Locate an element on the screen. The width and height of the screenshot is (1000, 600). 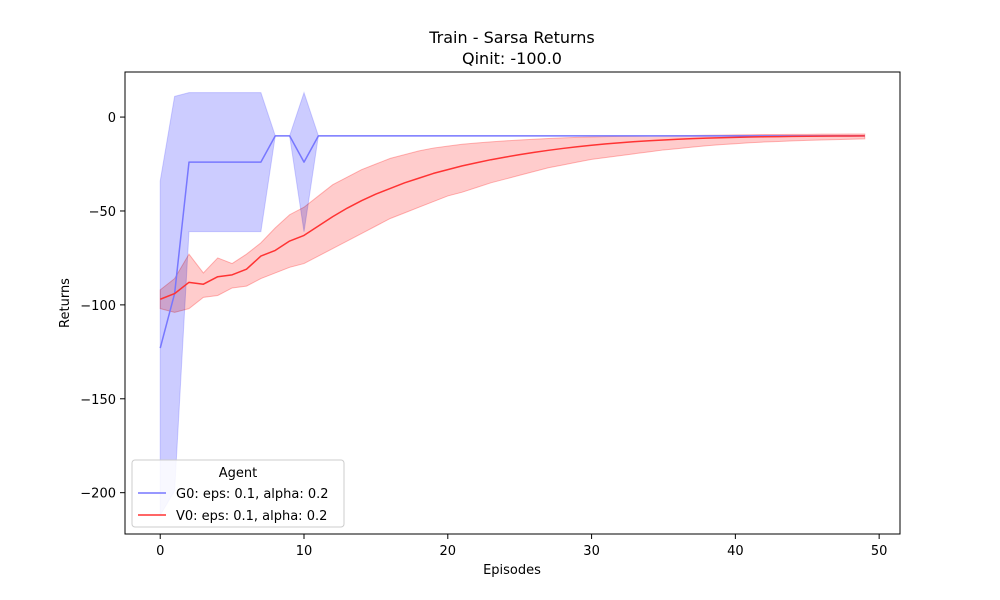
x-tick-label: 50 is located at coordinates (879, 551).